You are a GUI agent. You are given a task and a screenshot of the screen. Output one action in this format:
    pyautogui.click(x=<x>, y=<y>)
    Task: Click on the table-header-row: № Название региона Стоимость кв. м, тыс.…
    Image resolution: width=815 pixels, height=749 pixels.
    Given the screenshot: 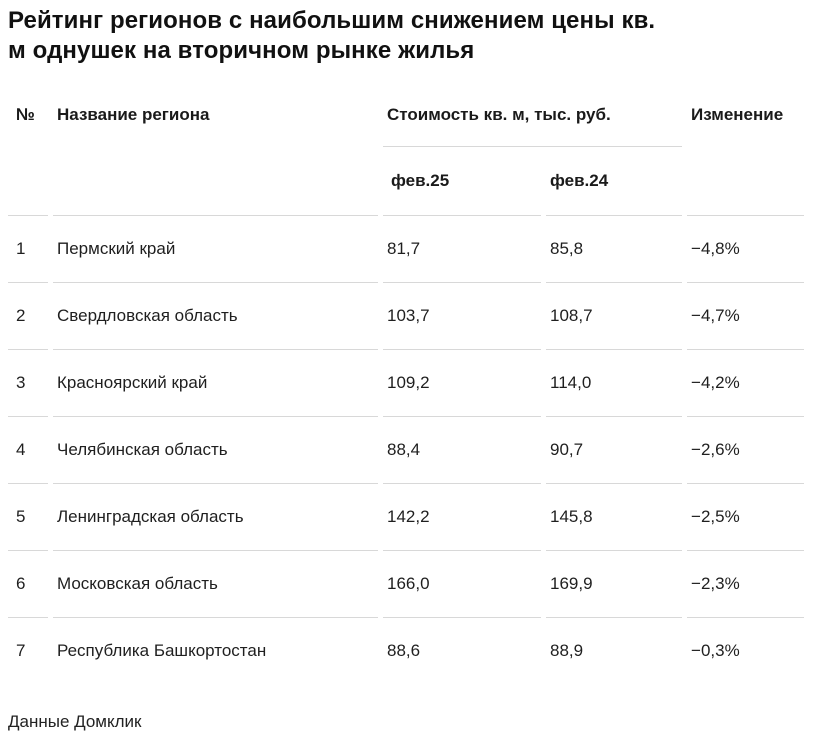 What is the action you would take?
    pyautogui.click(x=406, y=106)
    